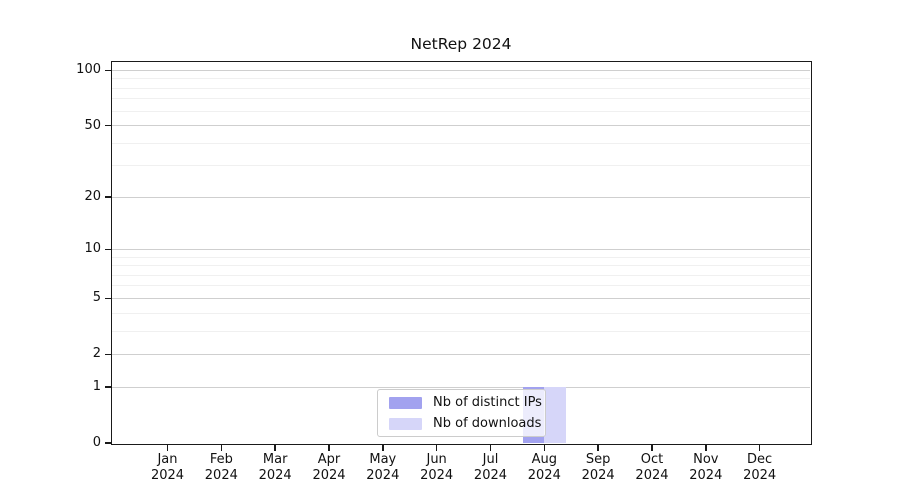  I want to click on legend-item-downloads: Nb of downloads, so click(465, 423).